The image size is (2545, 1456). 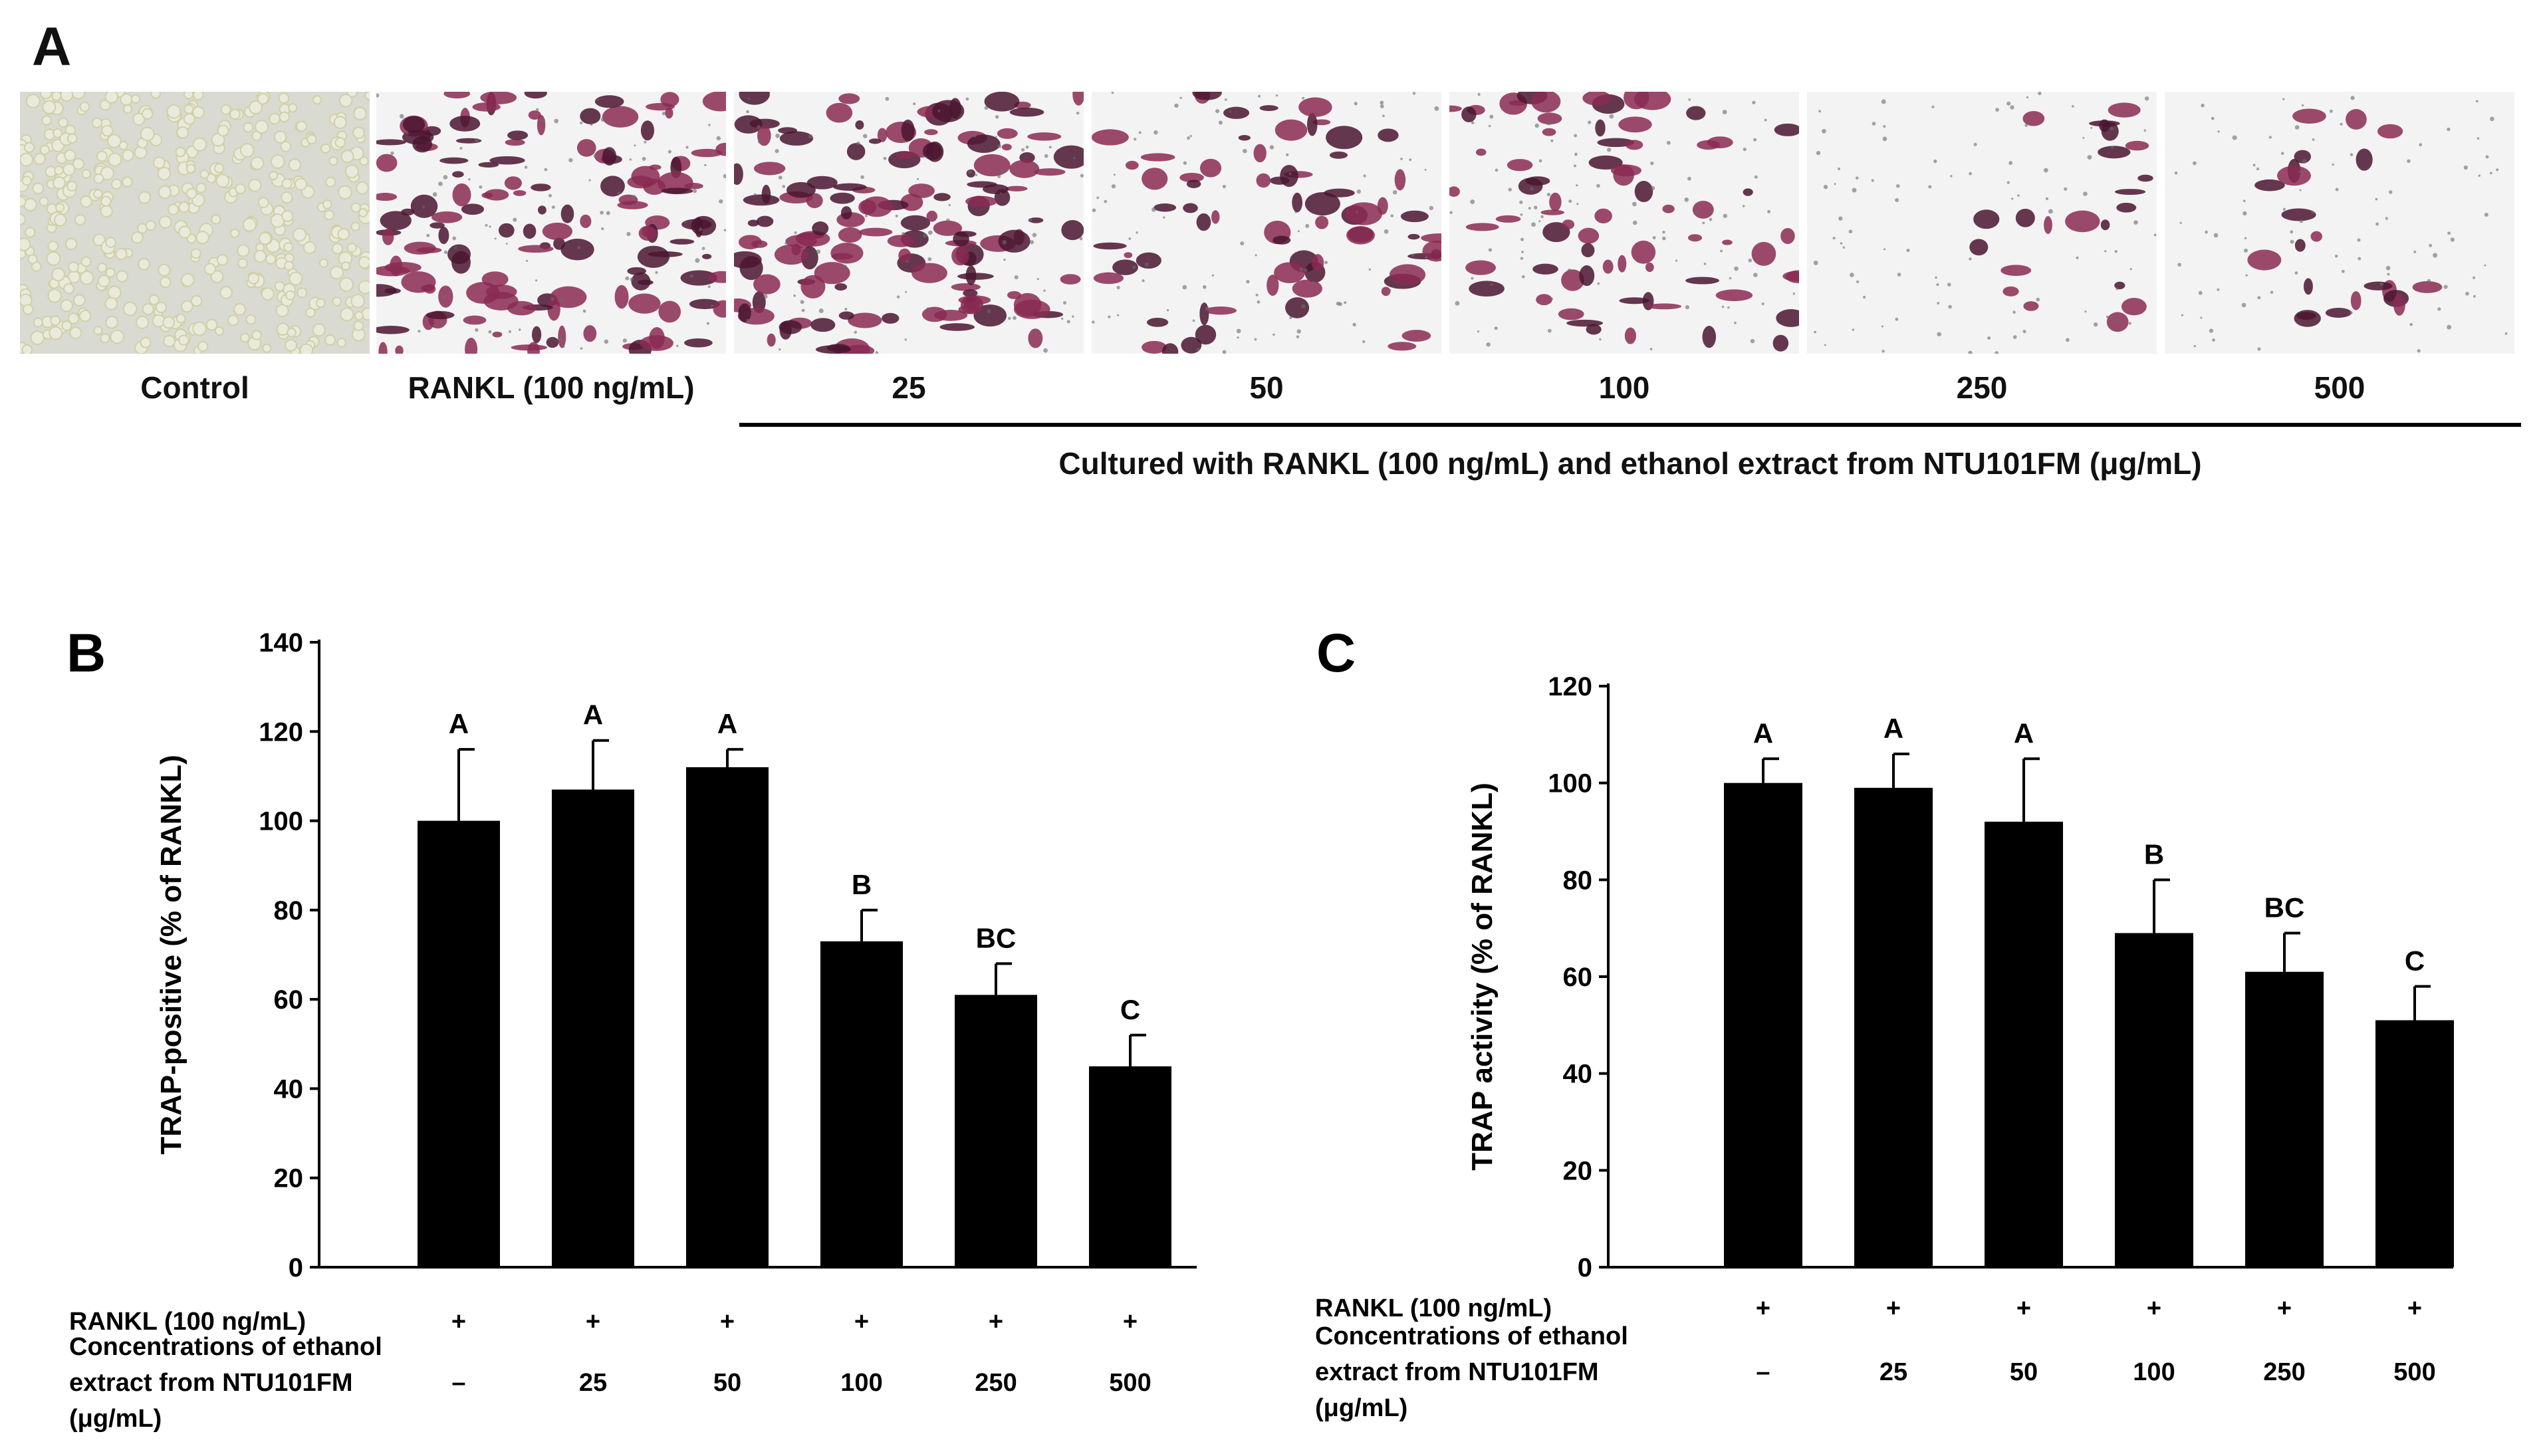 What do you see at coordinates (1266, 387) in the screenshot?
I see `micrograph-label-4: 50` at bounding box center [1266, 387].